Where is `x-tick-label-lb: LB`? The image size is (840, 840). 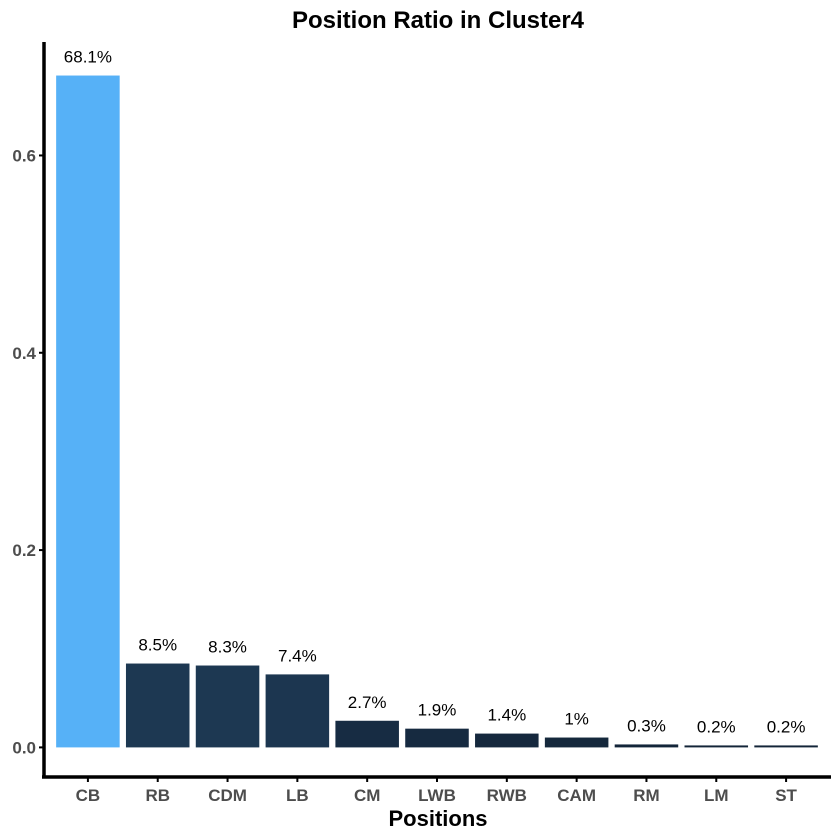 x-tick-label-lb: LB is located at coordinates (297, 795).